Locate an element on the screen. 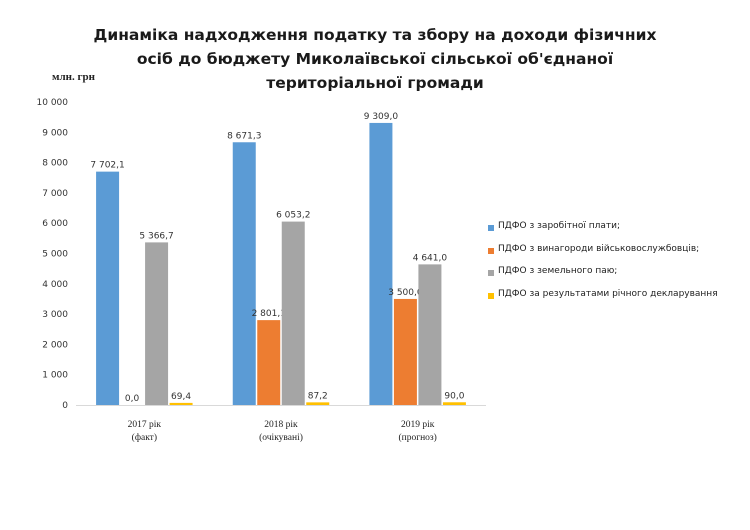  y-tick-label: 0 is located at coordinates (65, 406).